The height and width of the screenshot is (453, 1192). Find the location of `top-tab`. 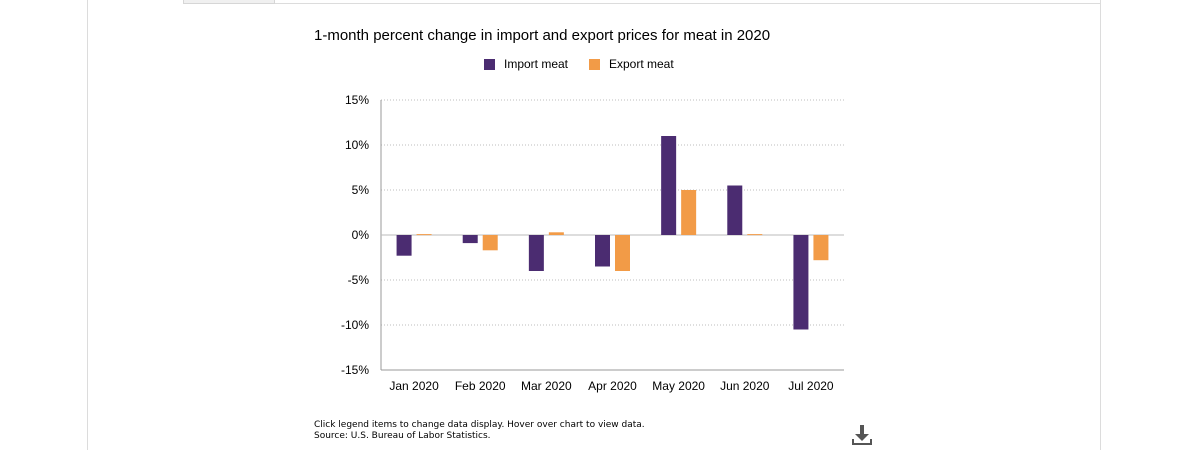

top-tab is located at coordinates (229, 2).